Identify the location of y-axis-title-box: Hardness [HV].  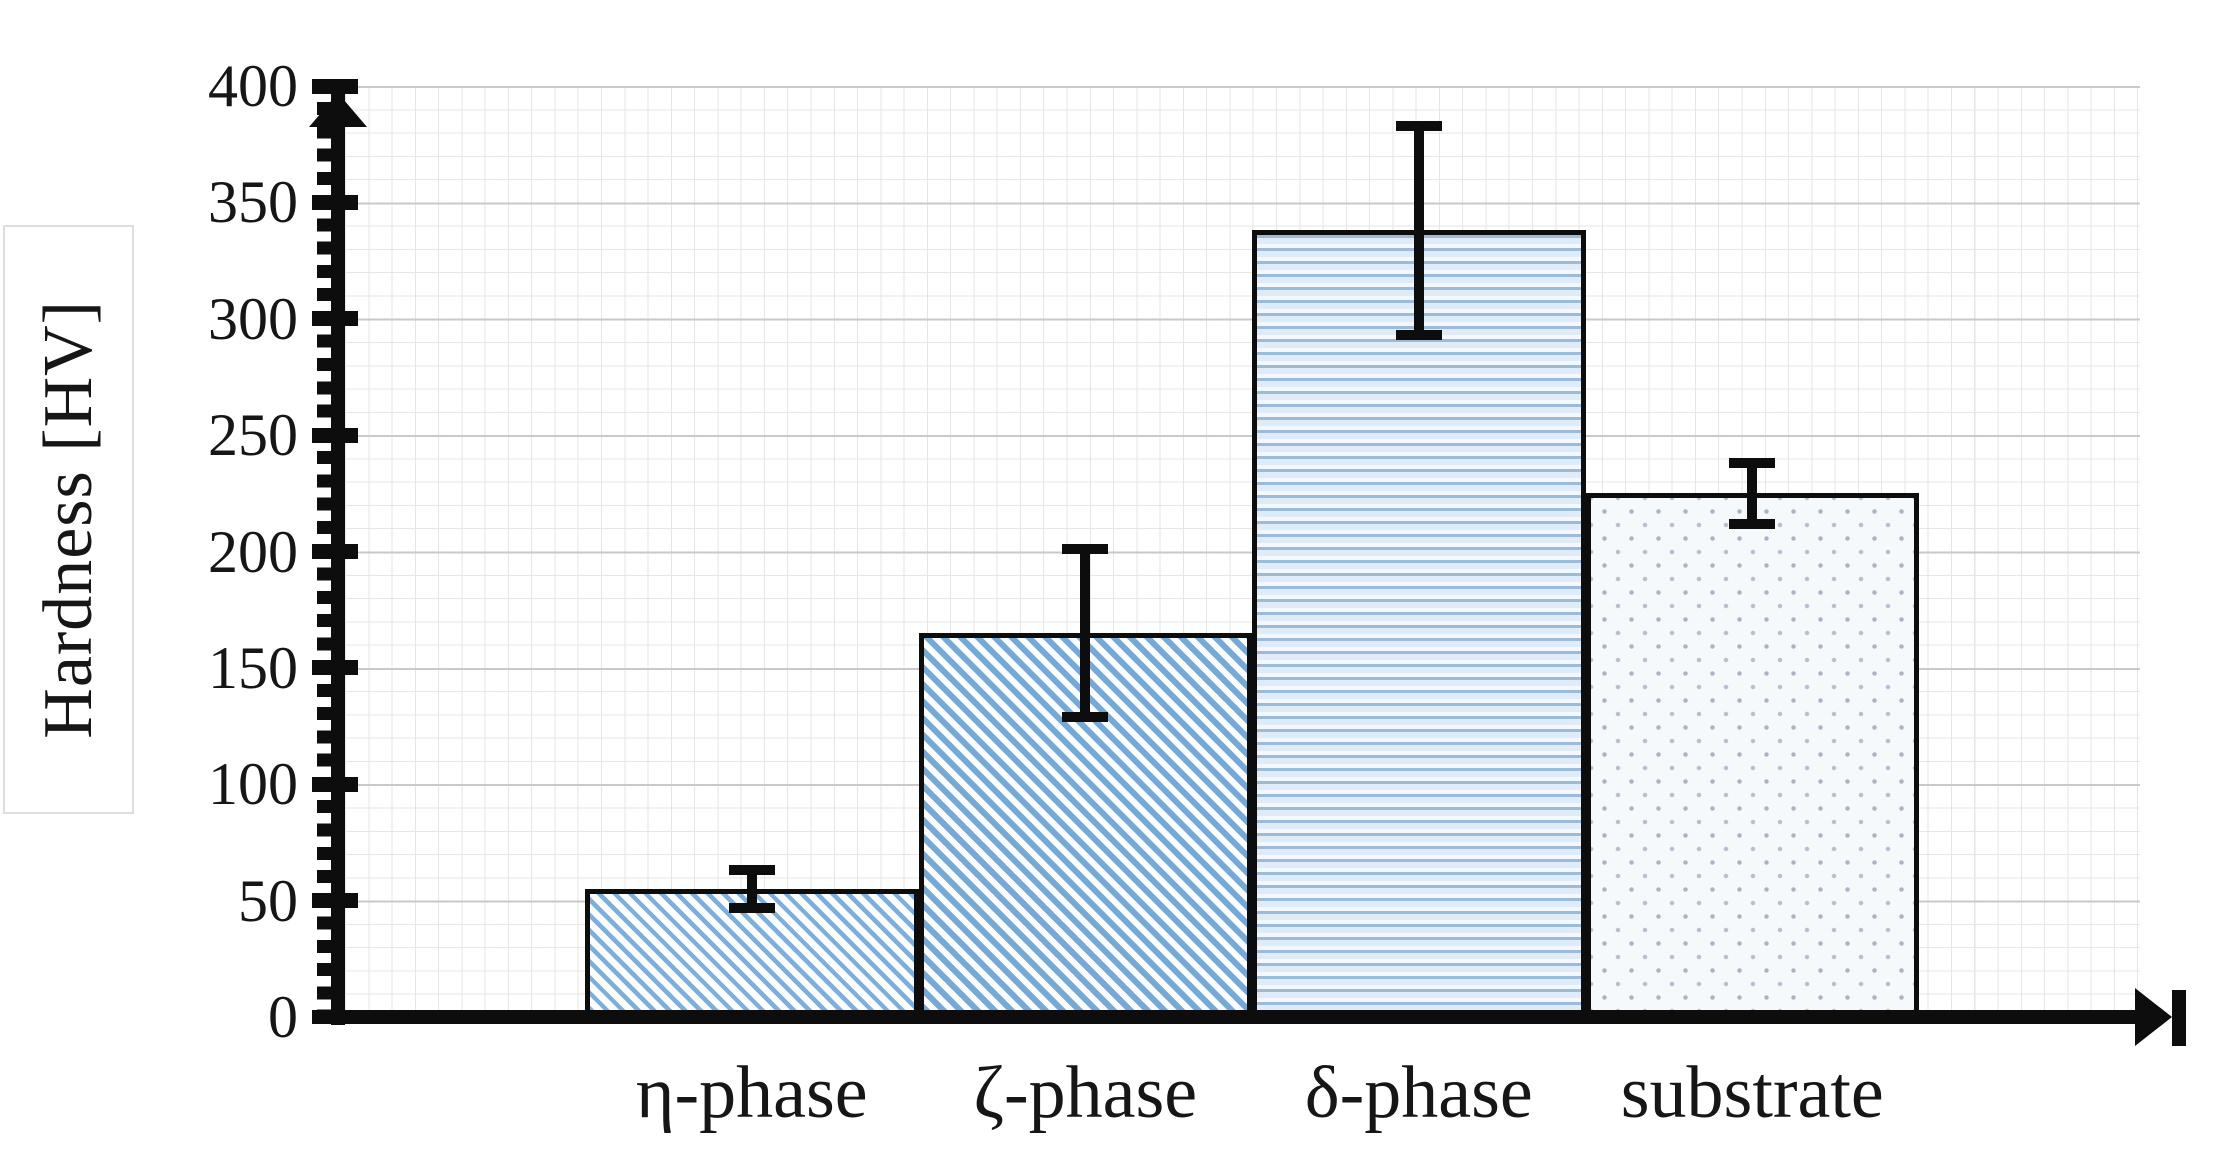
(68, 519).